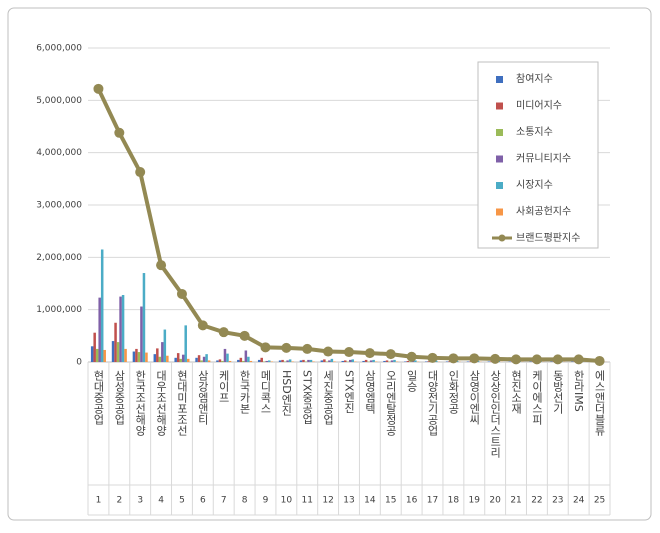 This screenshot has height=533, width=660. I want to click on legend-label: 브랜드평판지수, so click(548, 238).